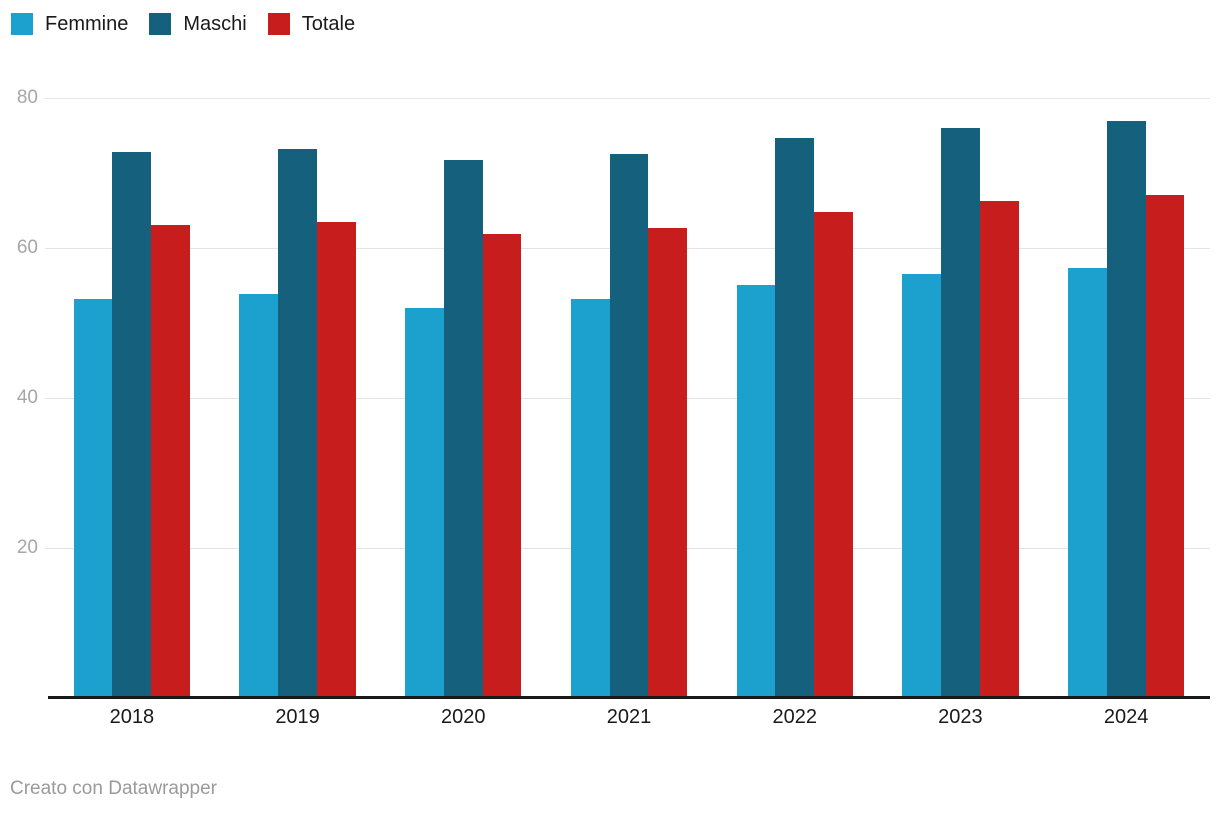 This screenshot has height=820, width=1220. I want to click on bar-totale-2020, so click(502, 466).